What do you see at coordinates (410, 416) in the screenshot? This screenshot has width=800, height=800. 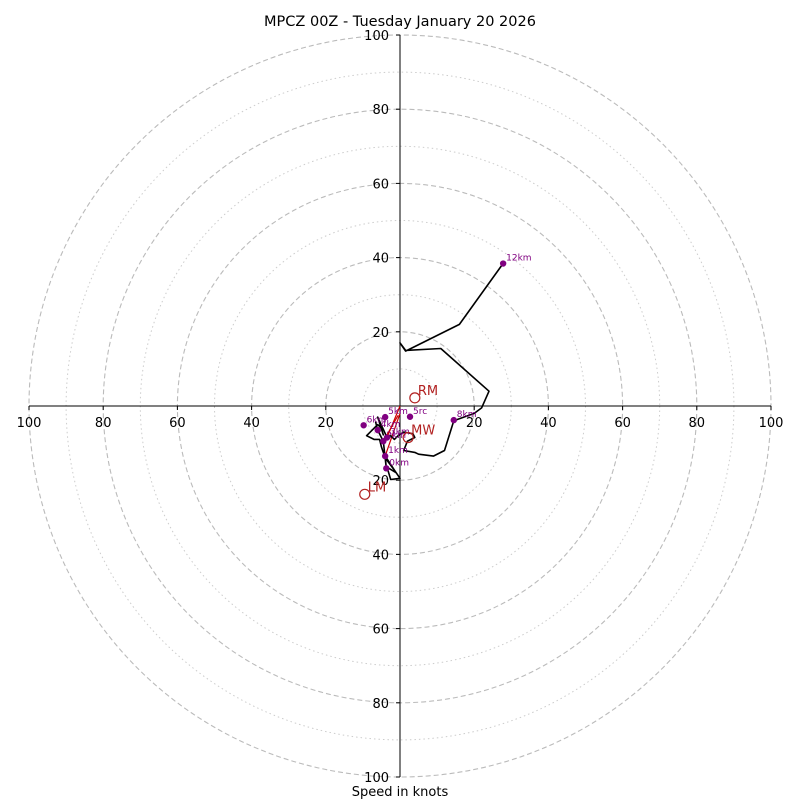 I see `mean-wind-marker` at bounding box center [410, 416].